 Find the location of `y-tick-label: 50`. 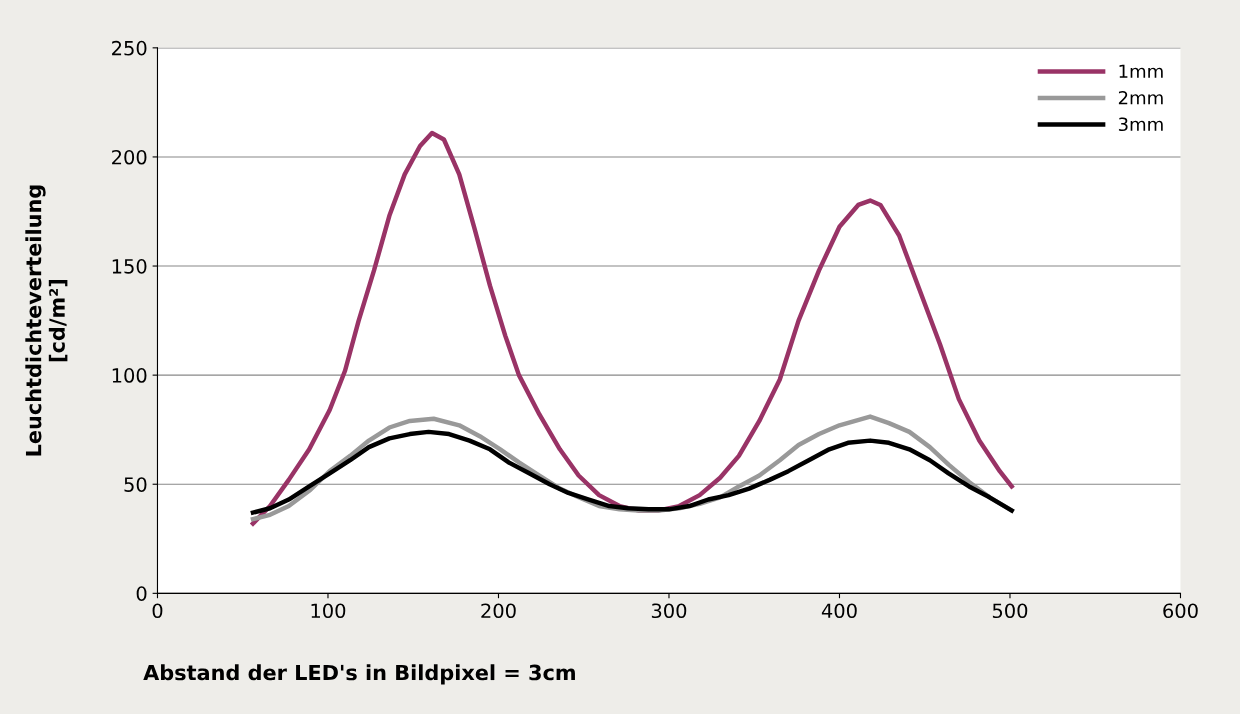

y-tick-label: 50 is located at coordinates (135, 484).